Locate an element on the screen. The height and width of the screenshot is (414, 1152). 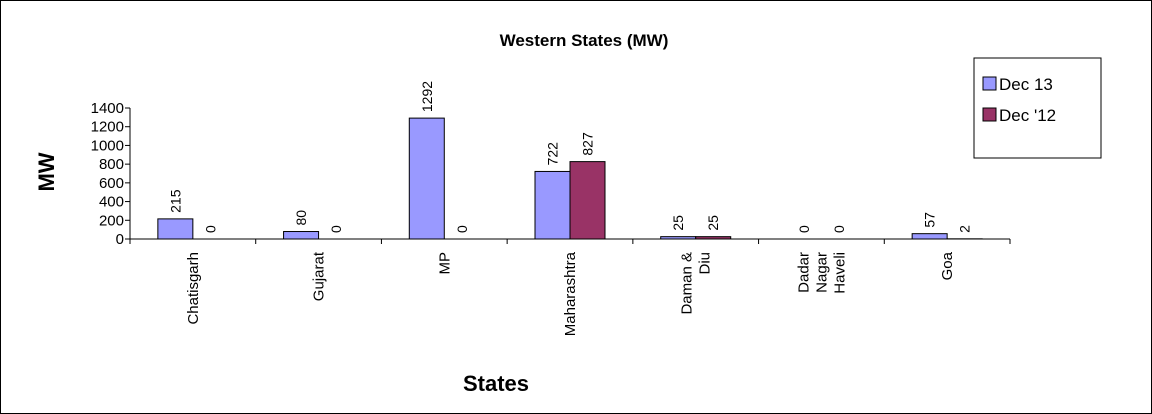
x-axis-title: States is located at coordinates (496, 383).